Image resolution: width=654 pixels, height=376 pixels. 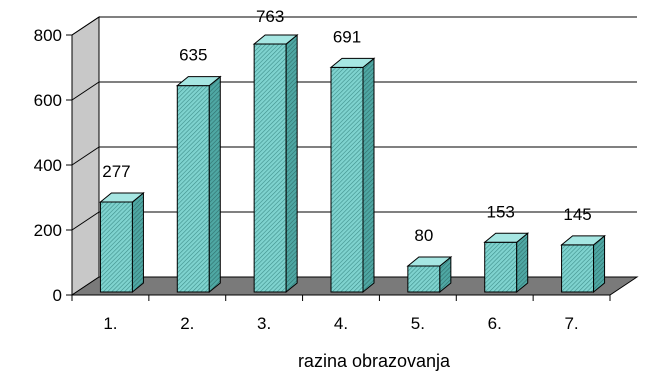 What do you see at coordinates (116, 171) in the screenshot?
I see `data-label: 277` at bounding box center [116, 171].